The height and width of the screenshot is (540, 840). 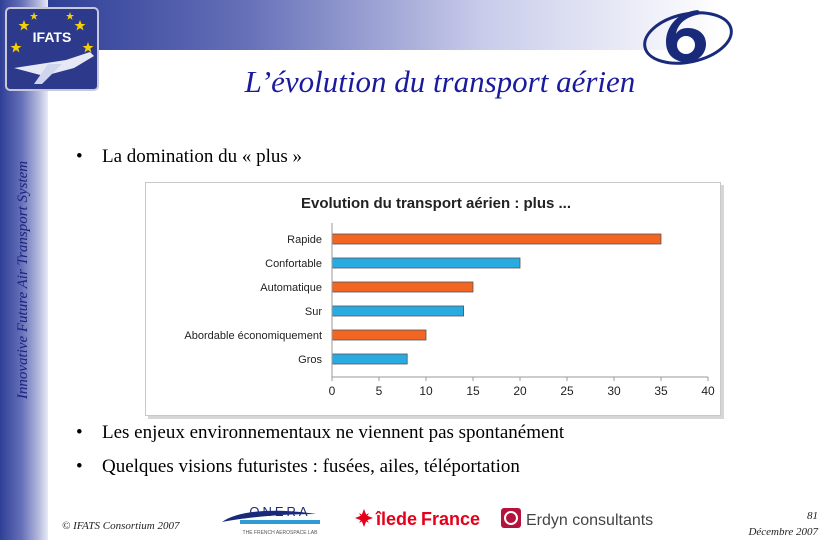 What do you see at coordinates (279, 511) in the screenshot?
I see `onera-logo-text: ONERA` at bounding box center [279, 511].